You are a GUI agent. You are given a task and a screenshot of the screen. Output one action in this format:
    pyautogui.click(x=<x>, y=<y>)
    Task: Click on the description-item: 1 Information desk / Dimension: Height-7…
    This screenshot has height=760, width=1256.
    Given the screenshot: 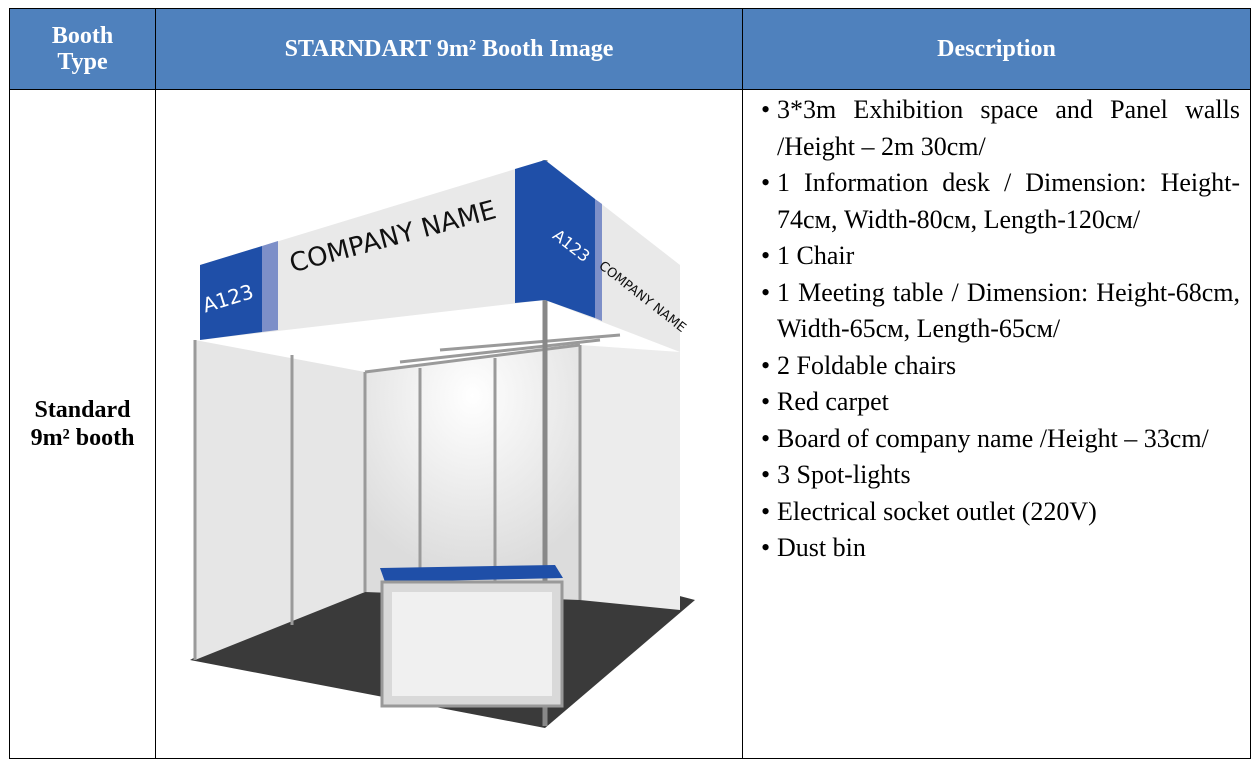 What is the action you would take?
    pyautogui.click(x=997, y=201)
    